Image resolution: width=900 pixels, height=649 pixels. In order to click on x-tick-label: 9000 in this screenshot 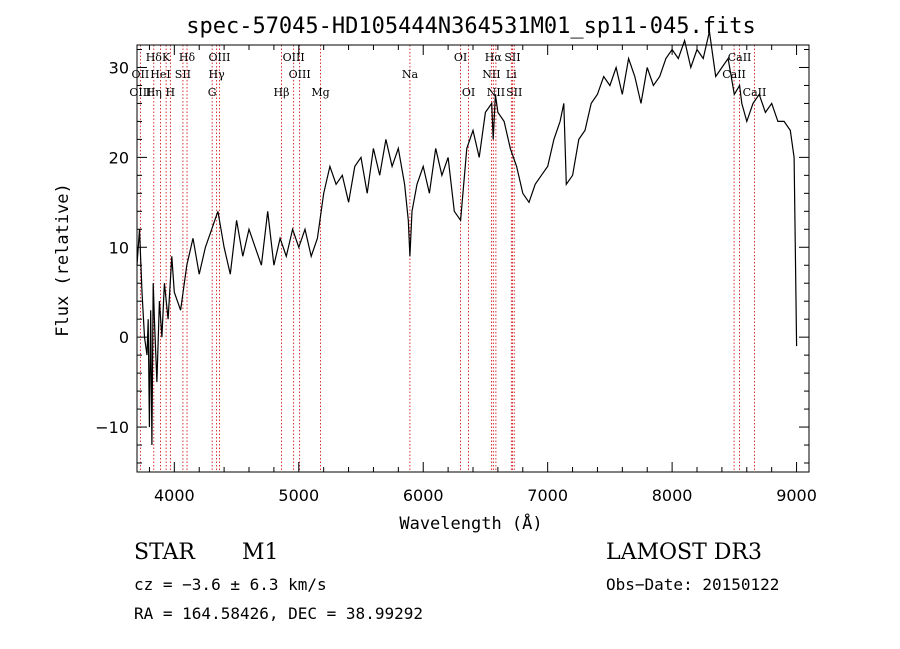, I will do `click(796, 495)`.